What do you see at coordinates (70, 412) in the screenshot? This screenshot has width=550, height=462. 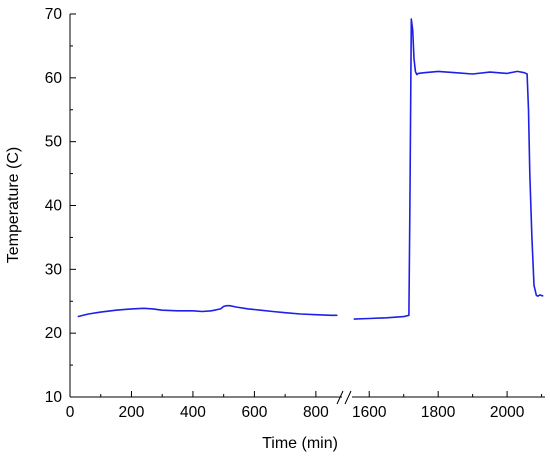 I see `x-tick-label: 0` at bounding box center [70, 412].